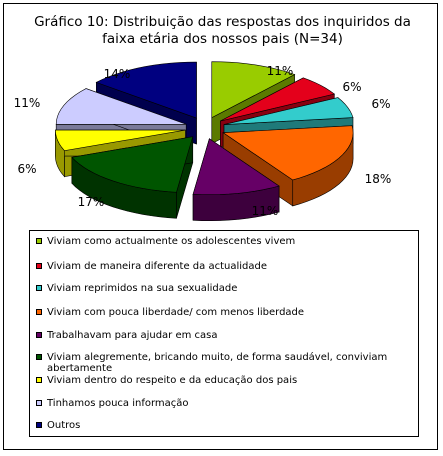  Describe the element at coordinates (132, 335) in the screenshot. I see `legend-label-5: Trabalhavam para ajudar em casa` at that location.